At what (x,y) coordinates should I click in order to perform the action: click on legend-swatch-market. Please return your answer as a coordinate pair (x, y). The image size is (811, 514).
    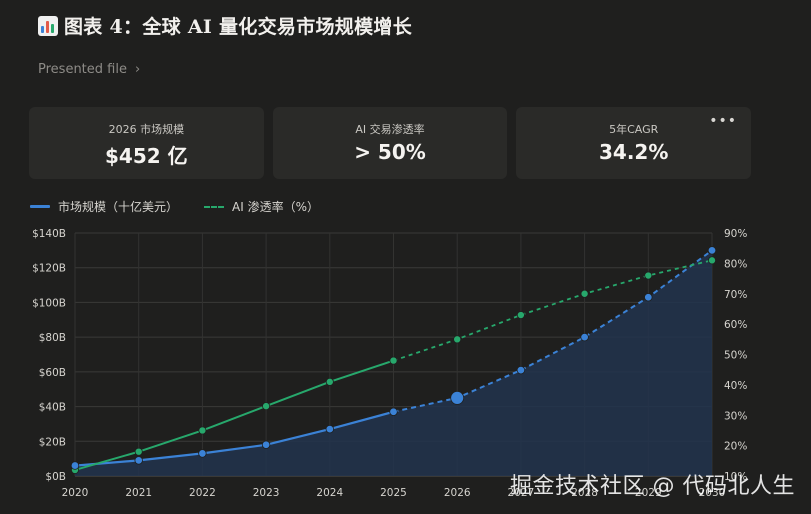
    Looking at the image, I should click on (40, 206).